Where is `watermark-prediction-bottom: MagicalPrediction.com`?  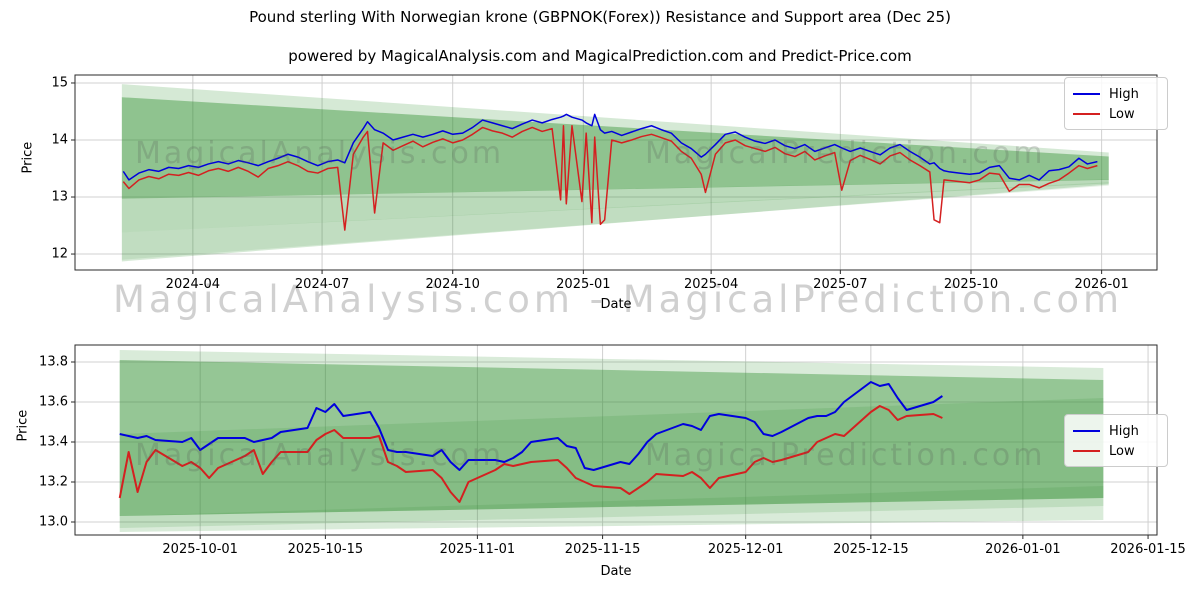 watermark-prediction-bottom: MagicalPrediction.com is located at coordinates (845, 455).